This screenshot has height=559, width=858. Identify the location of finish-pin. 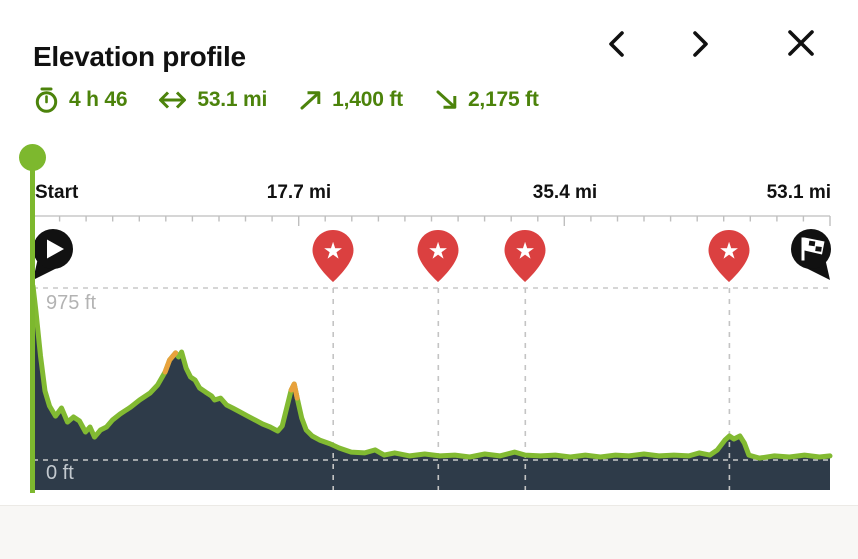
(811, 255).